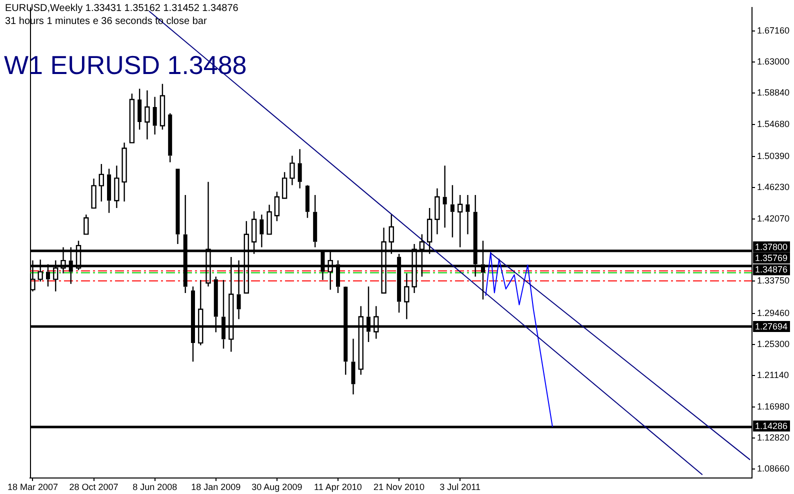 The width and height of the screenshot is (794, 494). I want to click on y-tick-label: 1.67160, so click(773, 30).